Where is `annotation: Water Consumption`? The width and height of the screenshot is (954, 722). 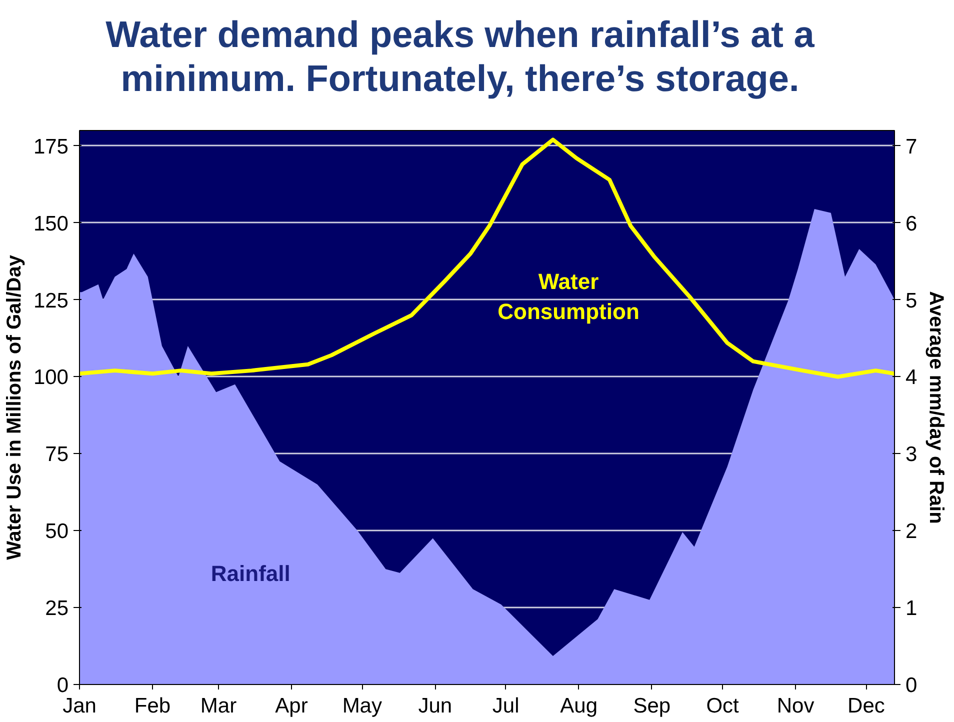 annotation: Water Consumption is located at coordinates (569, 296).